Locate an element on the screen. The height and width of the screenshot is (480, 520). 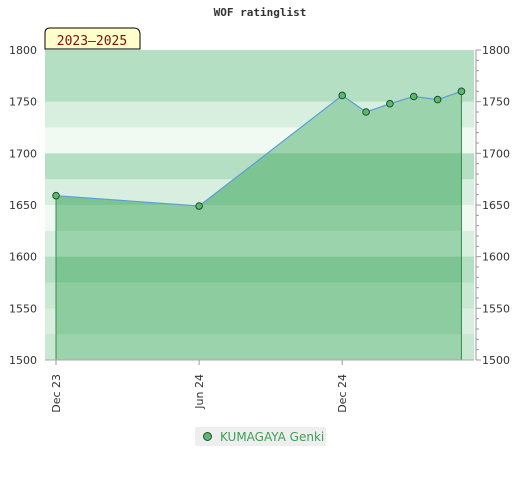
y-tick-label-right: 1650 is located at coordinates (496, 205).